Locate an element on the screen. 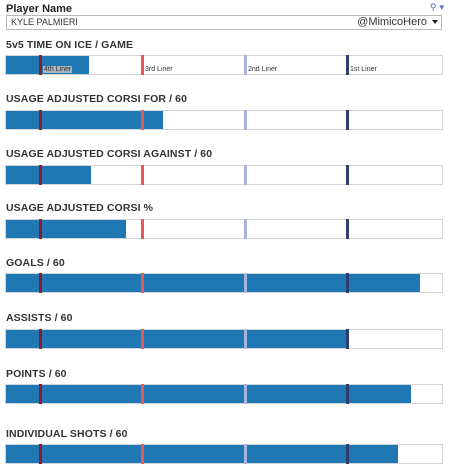 This screenshot has width=450, height=470. chevron-down-icon is located at coordinates (435, 22).